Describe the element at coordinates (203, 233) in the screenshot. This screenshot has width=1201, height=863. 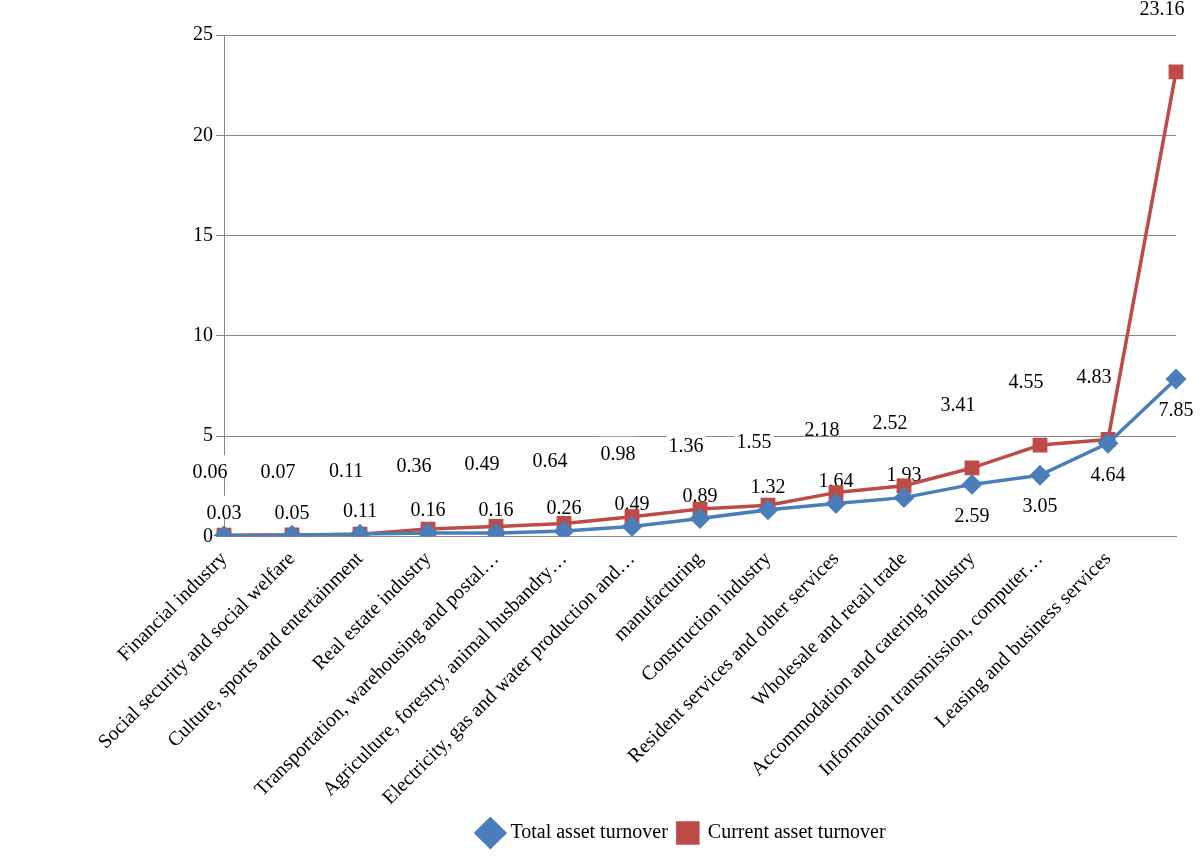
I see `y-tick-label: 15` at that location.